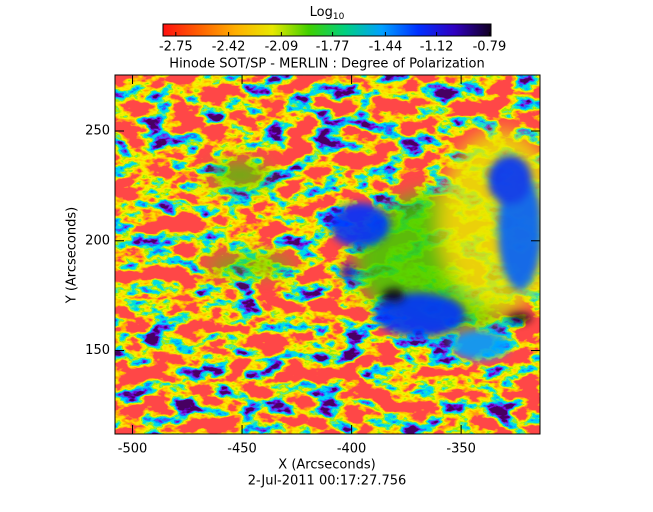 The image size is (653, 512). What do you see at coordinates (133, 449) in the screenshot?
I see `x-tick-label: -500` at bounding box center [133, 449].